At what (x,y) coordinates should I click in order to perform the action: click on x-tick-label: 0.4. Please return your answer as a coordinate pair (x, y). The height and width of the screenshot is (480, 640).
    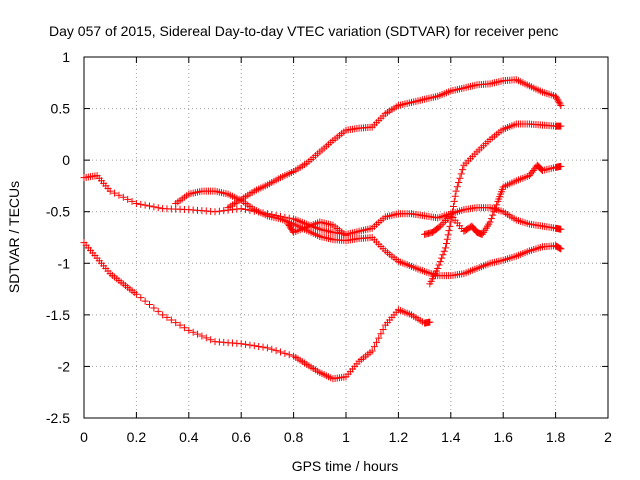
    Looking at the image, I should click on (189, 437).